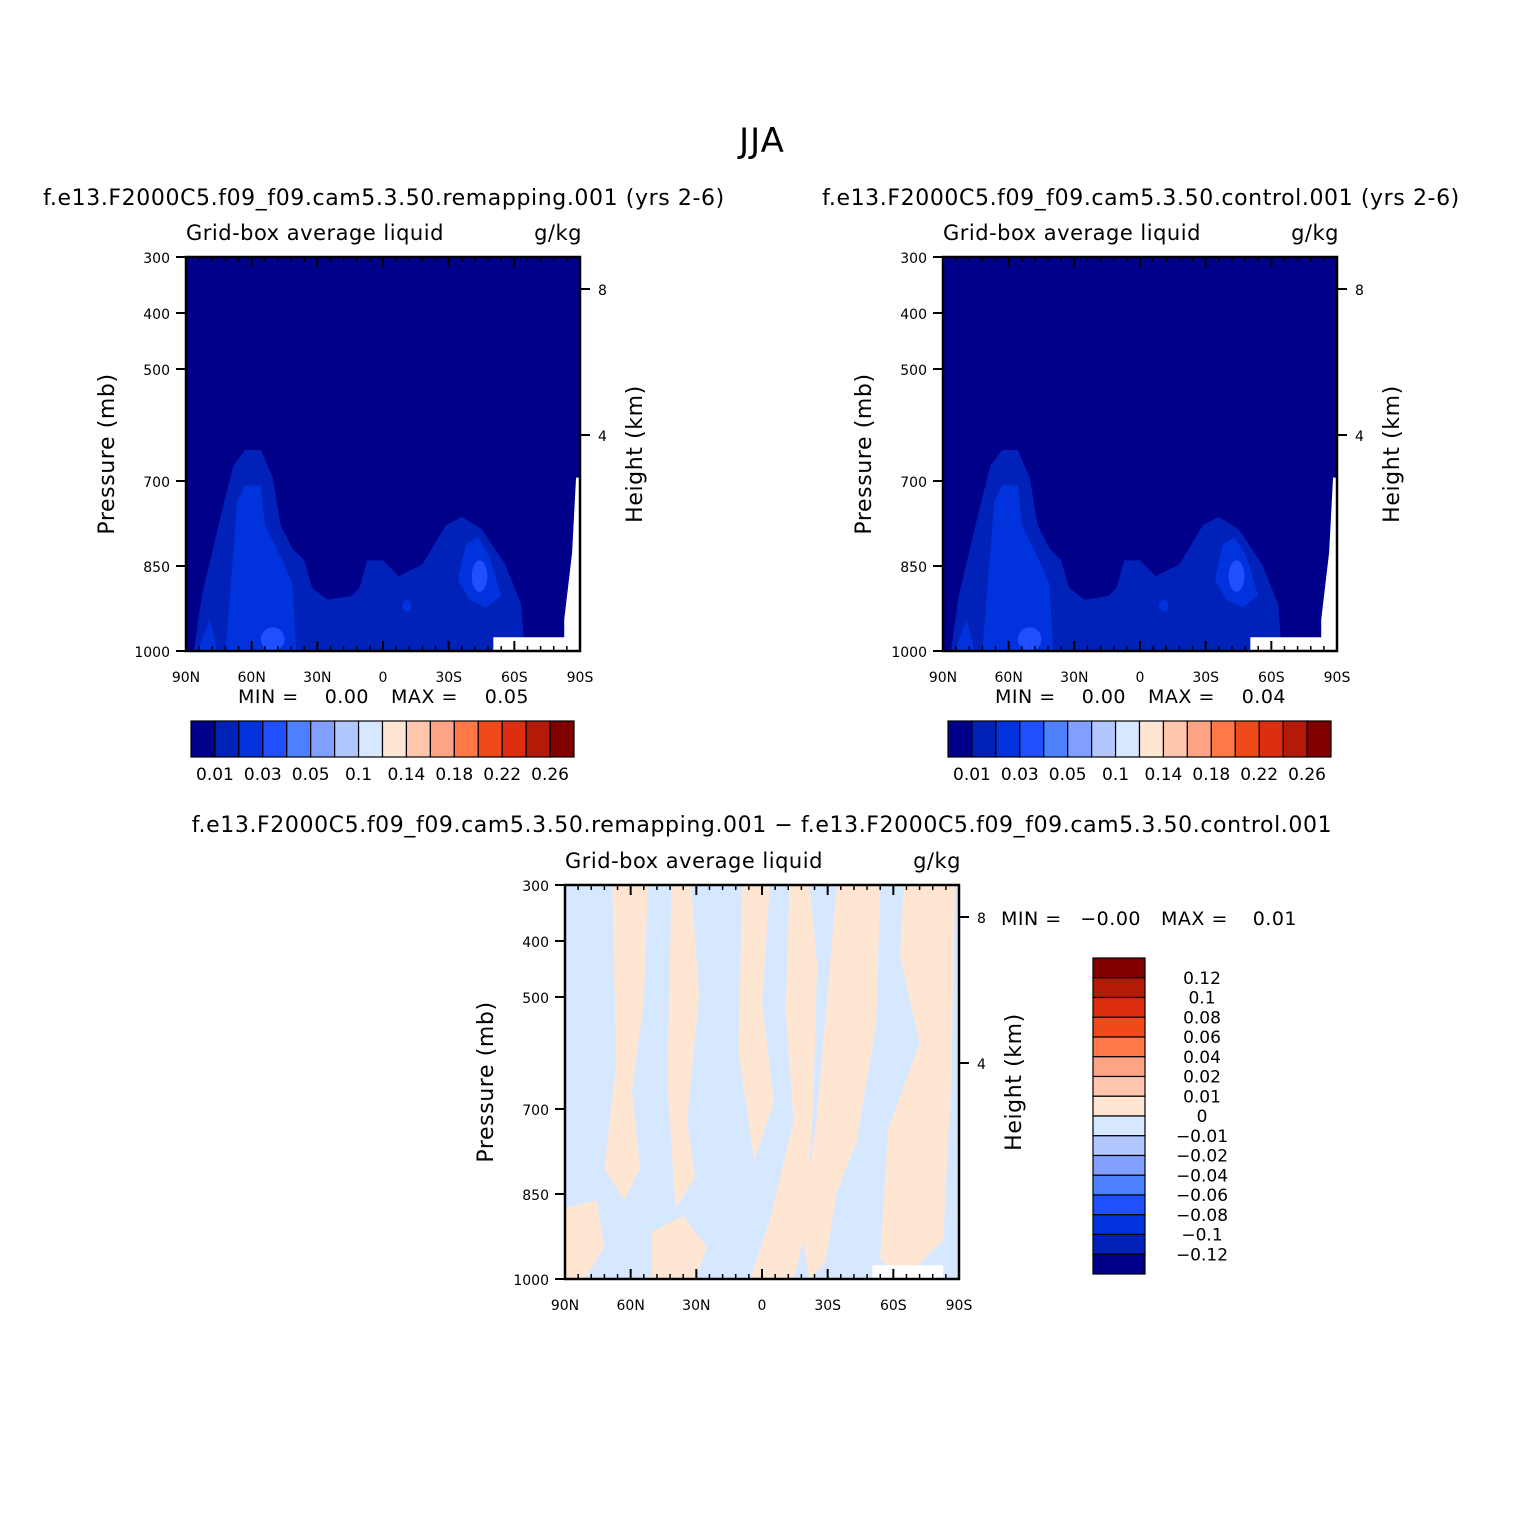 Image resolution: width=1524 pixels, height=1524 pixels. I want to click on colorbar-label: −0.04, so click(1202, 1176).